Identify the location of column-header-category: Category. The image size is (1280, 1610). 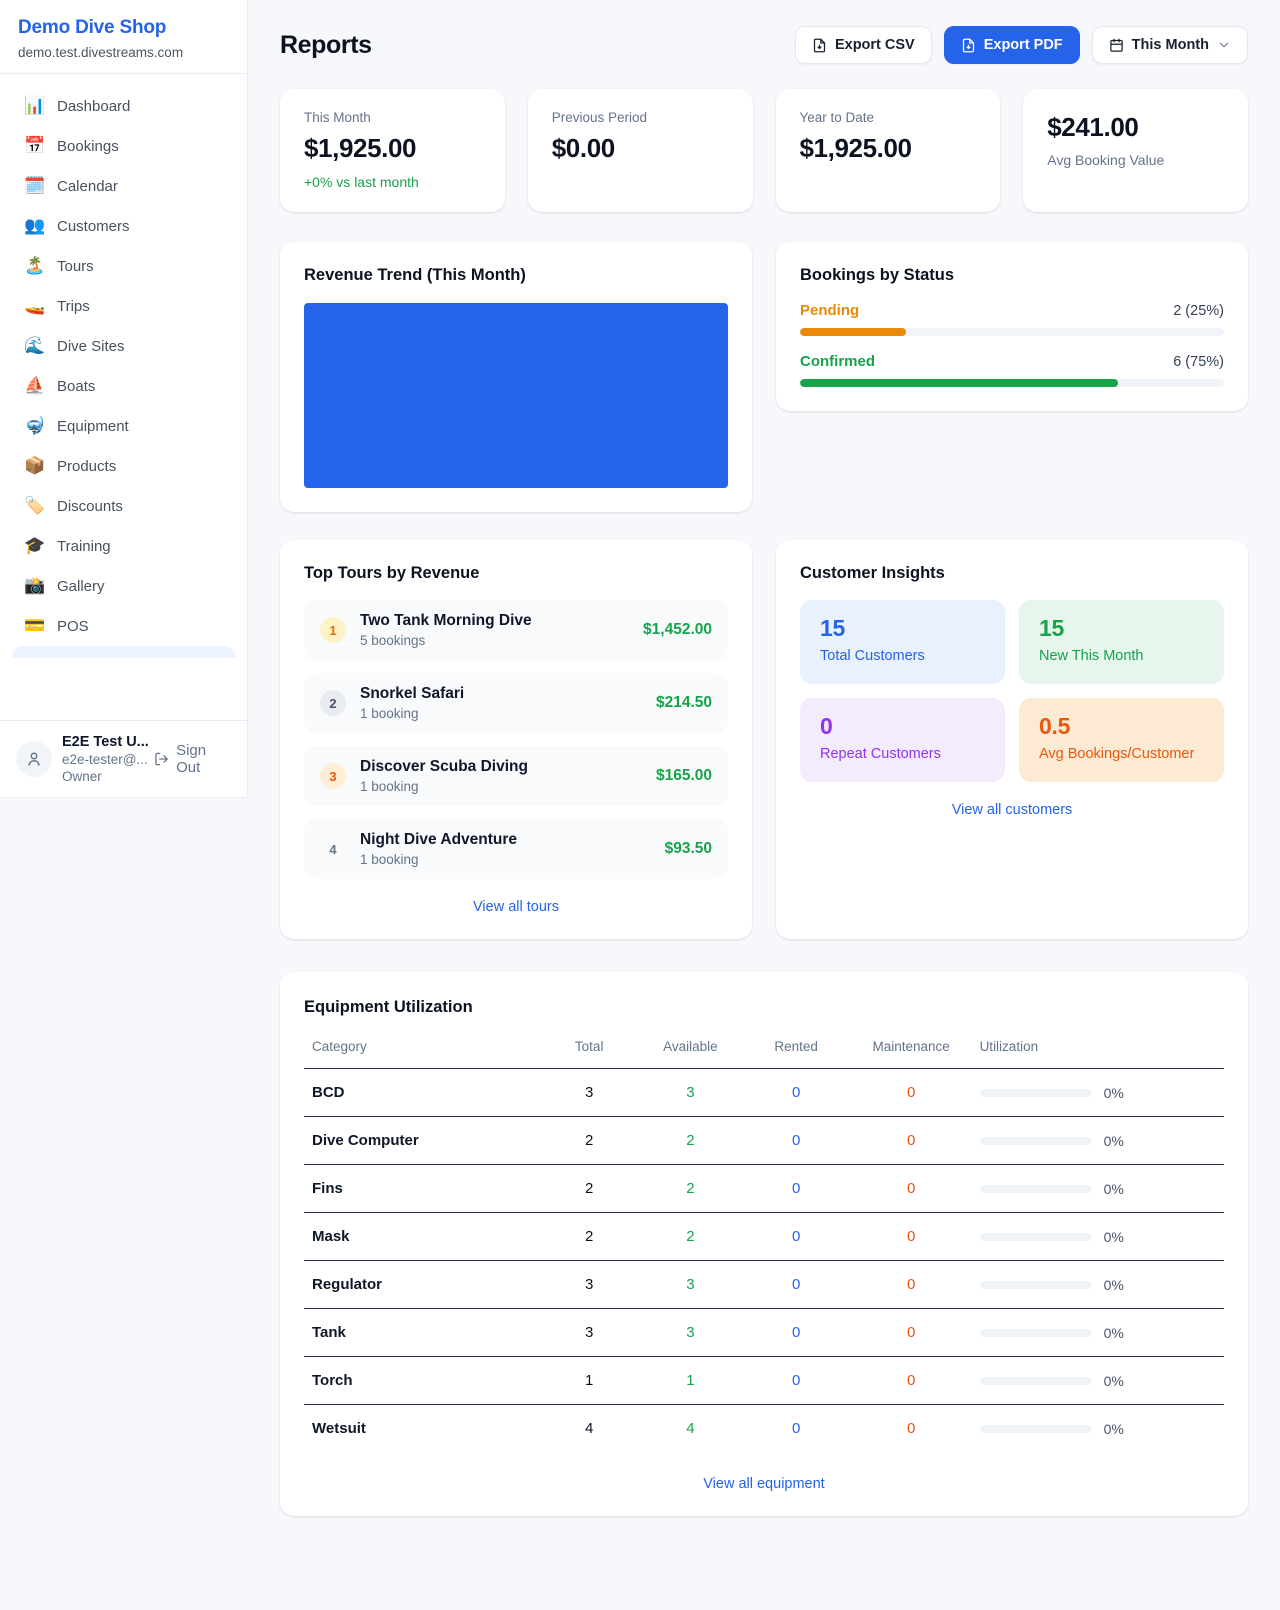
(424, 1050).